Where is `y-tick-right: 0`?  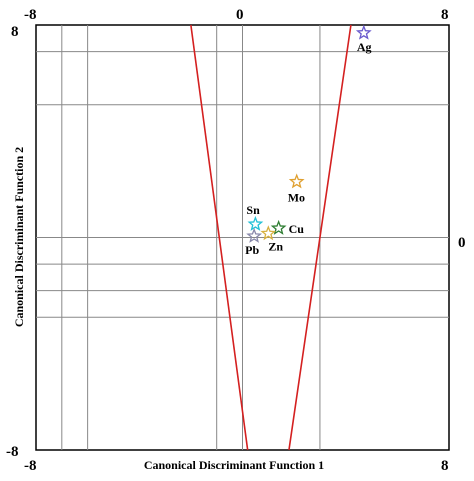
y-tick-right: 0 is located at coordinates (462, 243).